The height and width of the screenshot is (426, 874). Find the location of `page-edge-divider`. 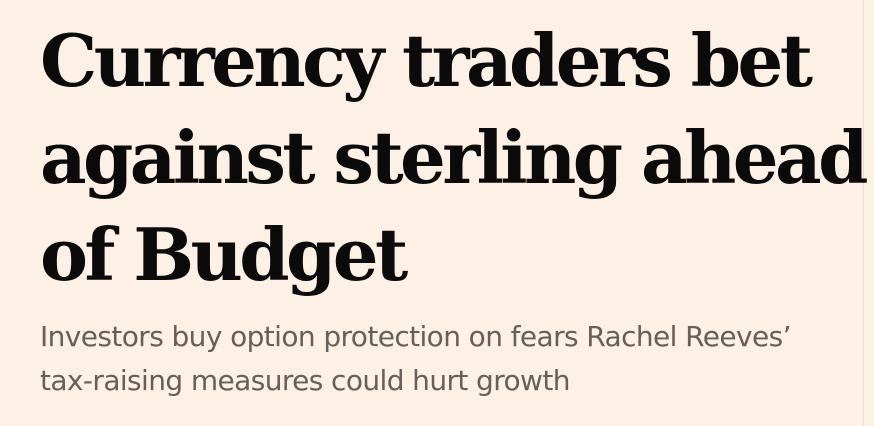

page-edge-divider is located at coordinates (863, 213).